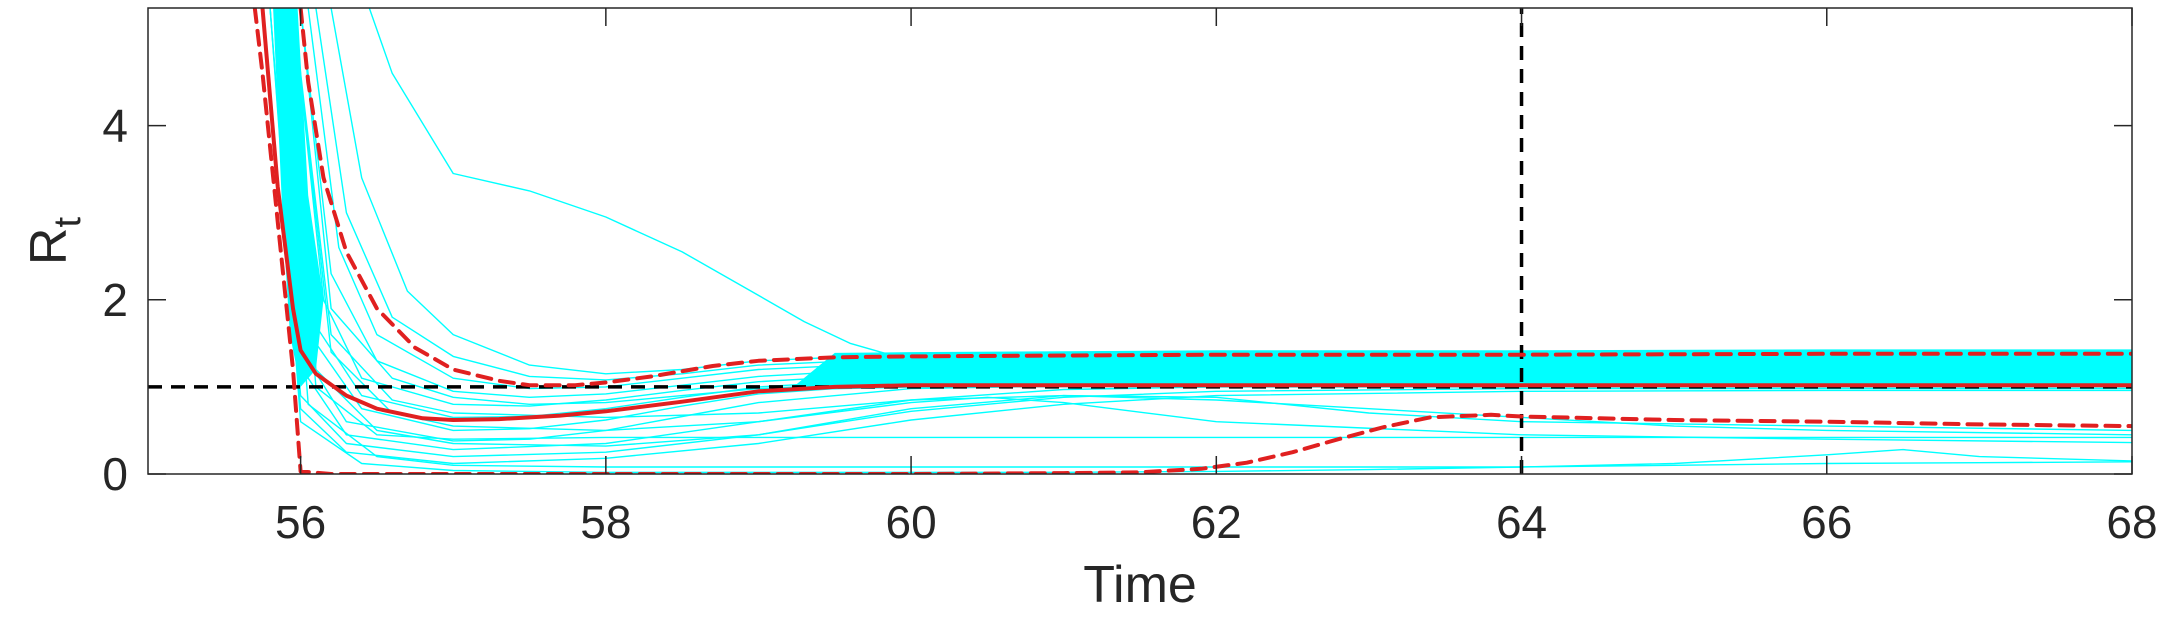 The height and width of the screenshot is (618, 2160). What do you see at coordinates (910, 522) in the screenshot?
I see `x-tick-label: 60` at bounding box center [910, 522].